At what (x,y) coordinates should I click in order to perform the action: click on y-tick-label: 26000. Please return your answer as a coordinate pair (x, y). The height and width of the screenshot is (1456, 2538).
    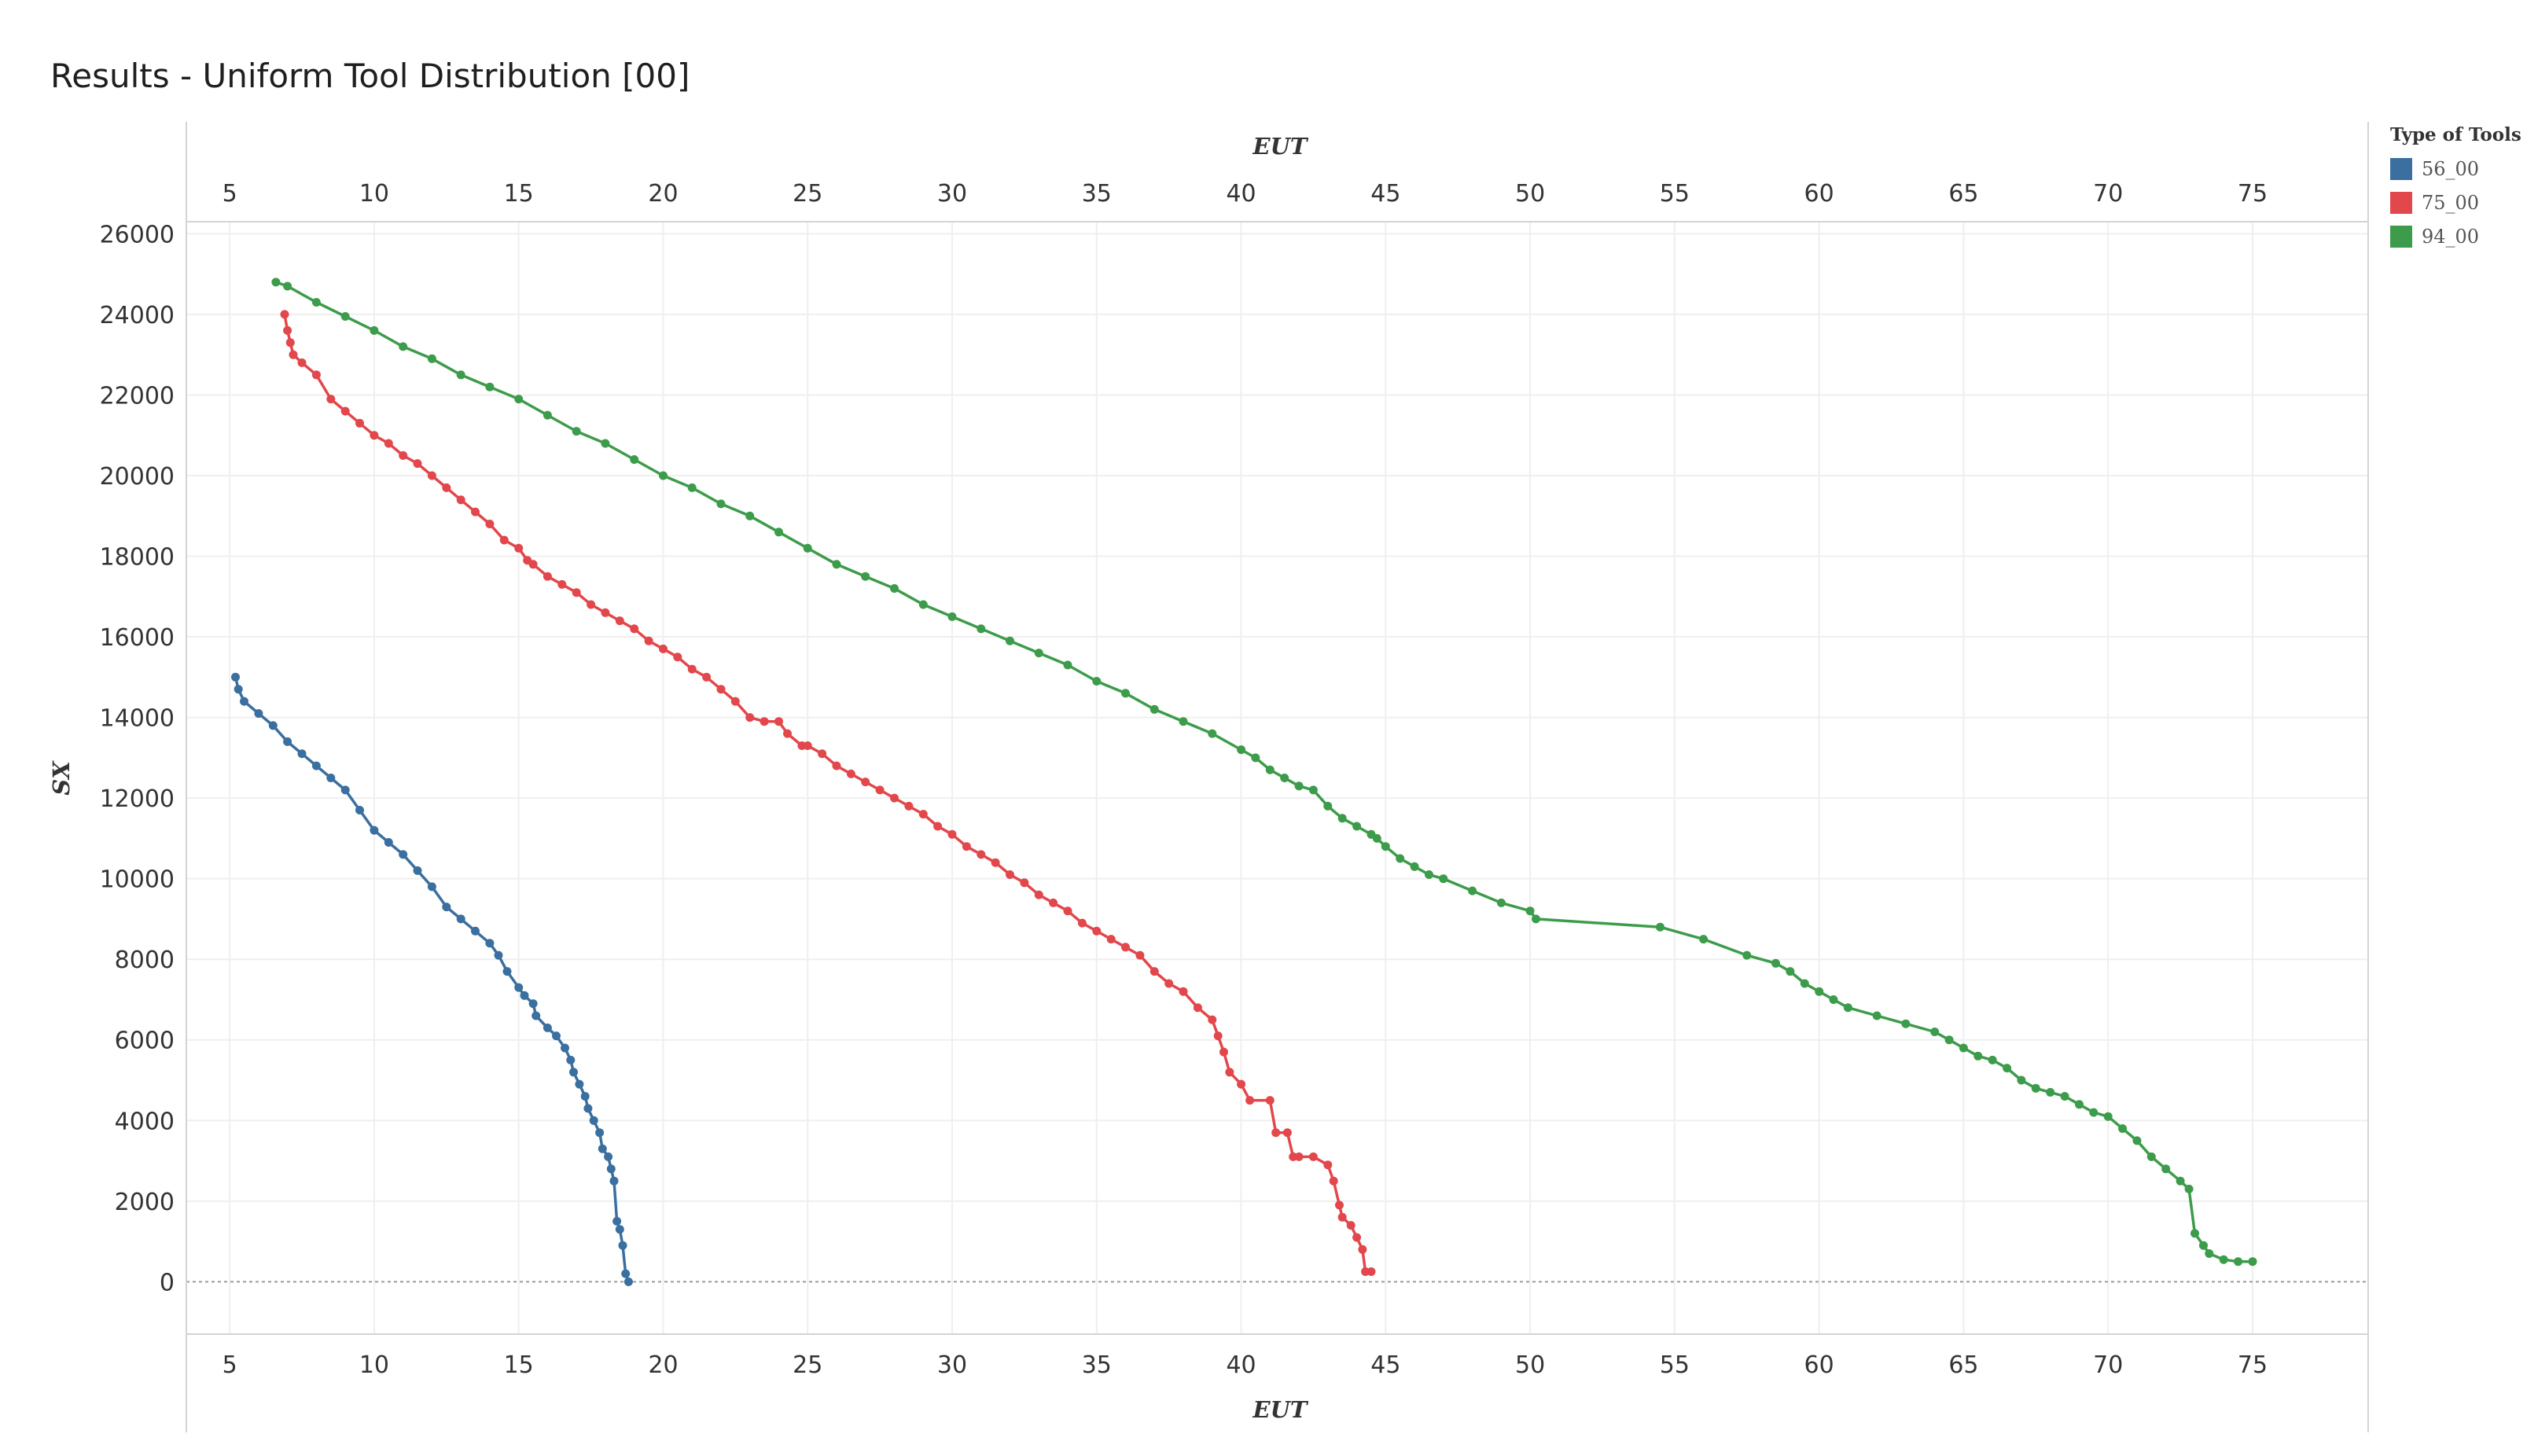
    Looking at the image, I should click on (138, 234).